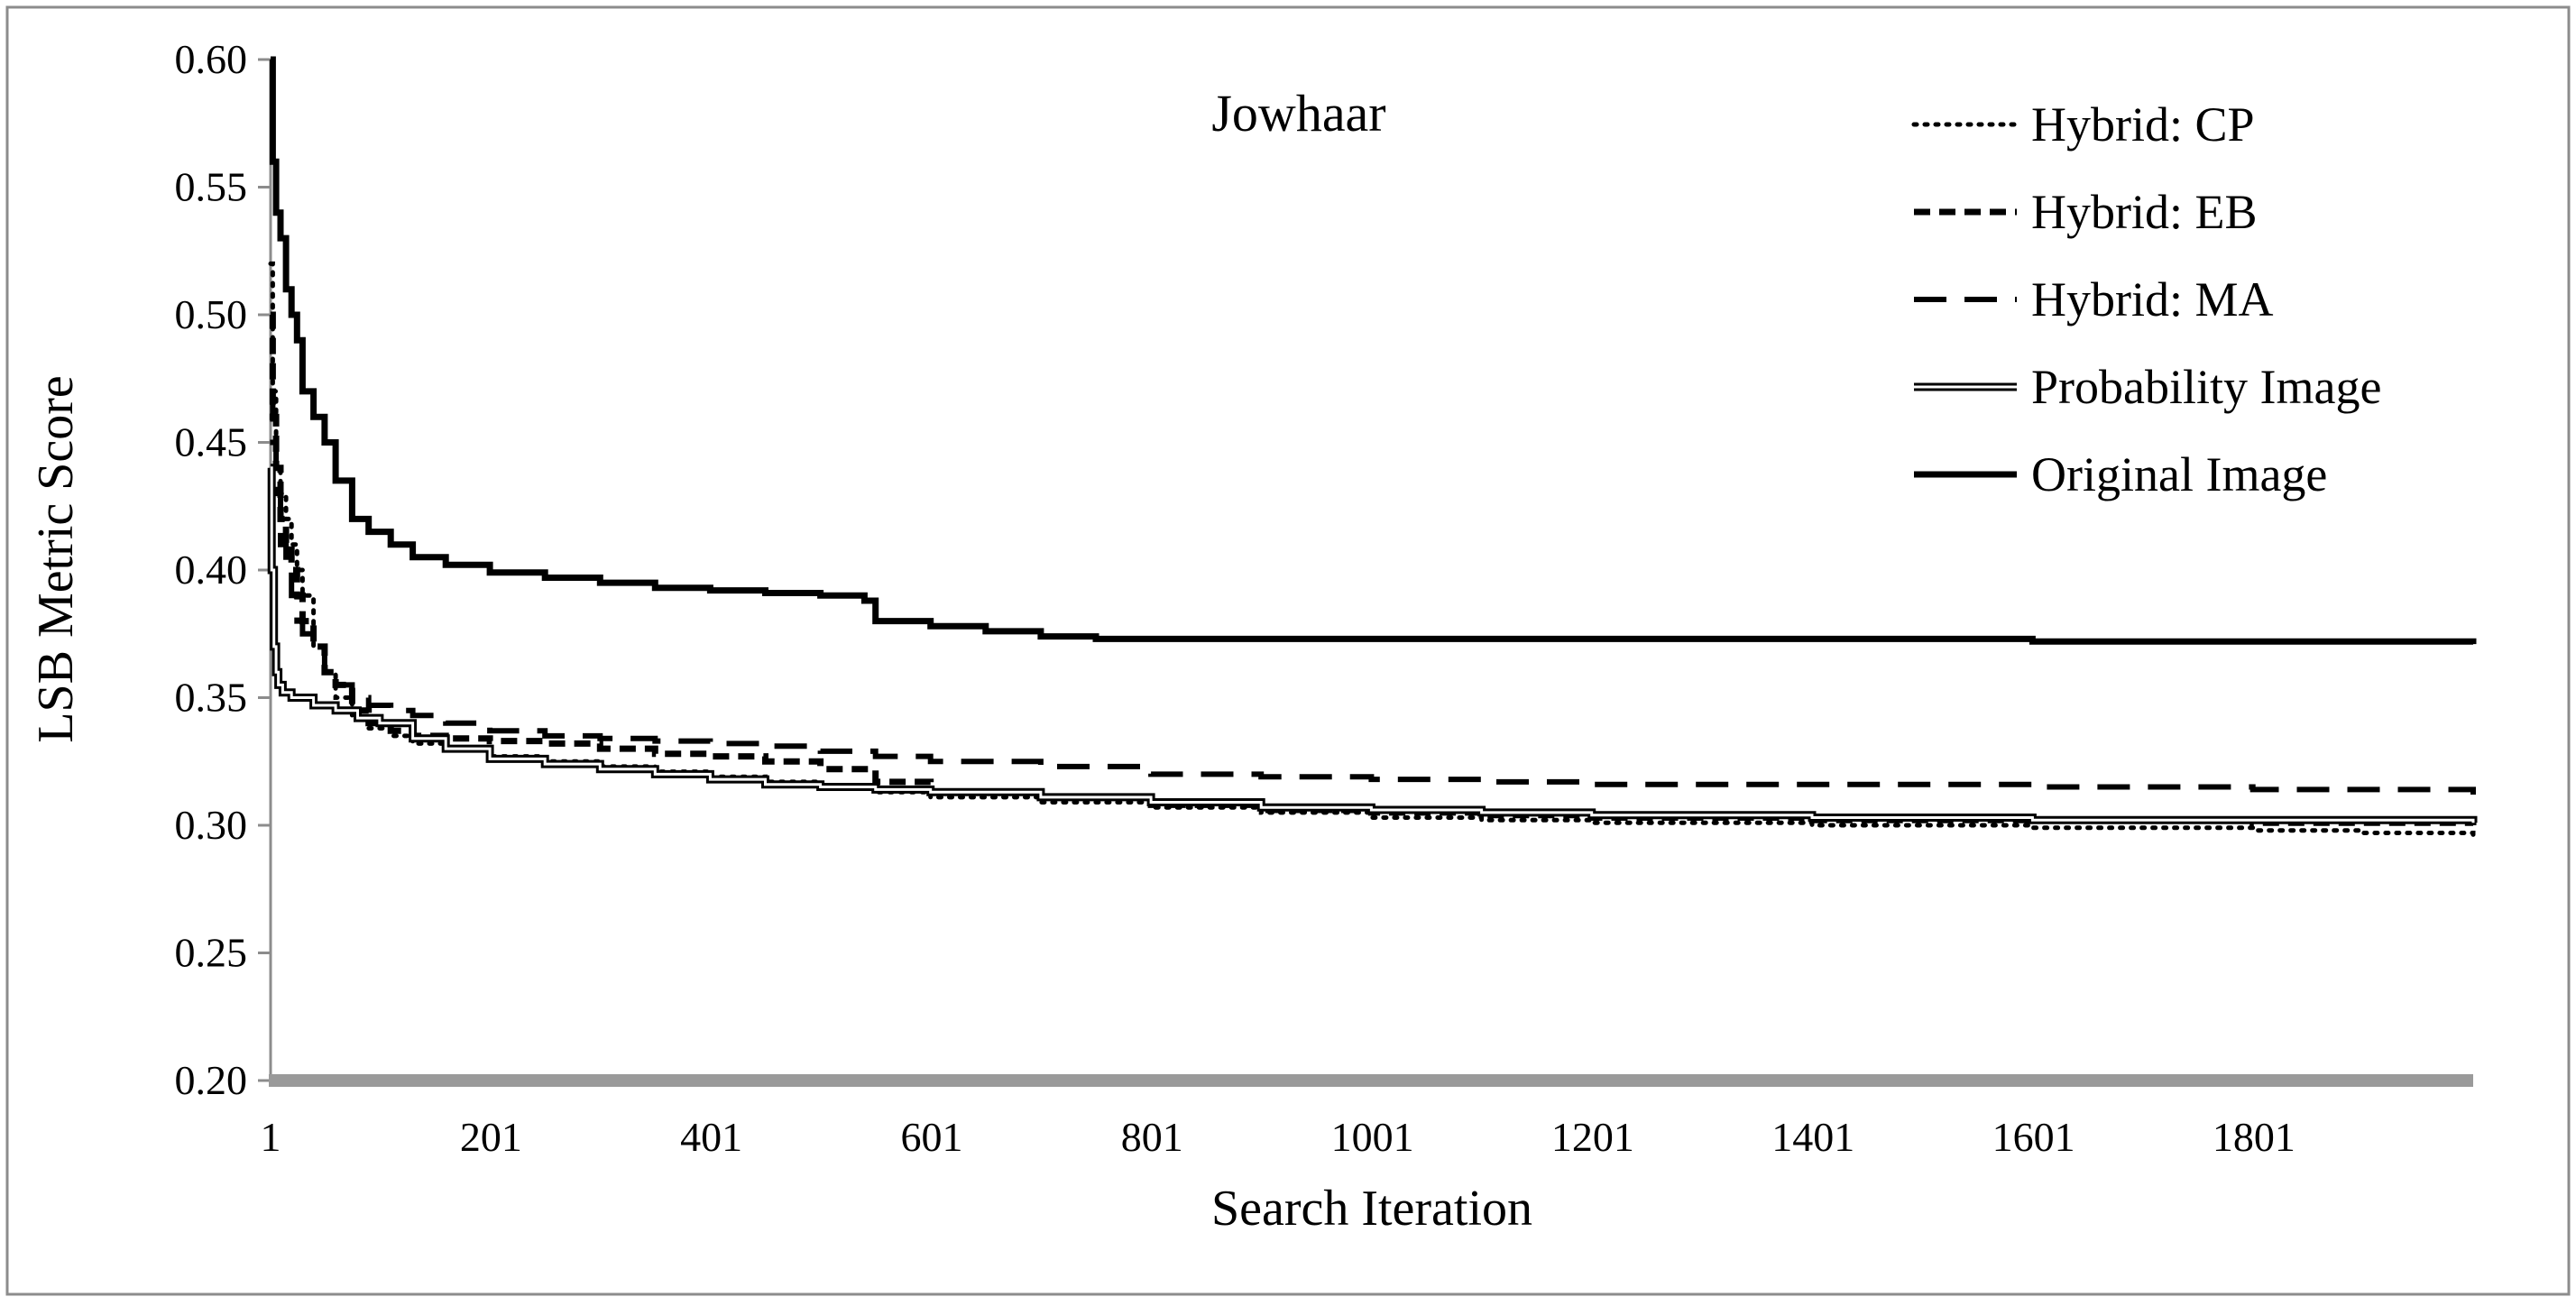  Describe the element at coordinates (212, 825) in the screenshot. I see `y-tick-label: 0.30` at that location.